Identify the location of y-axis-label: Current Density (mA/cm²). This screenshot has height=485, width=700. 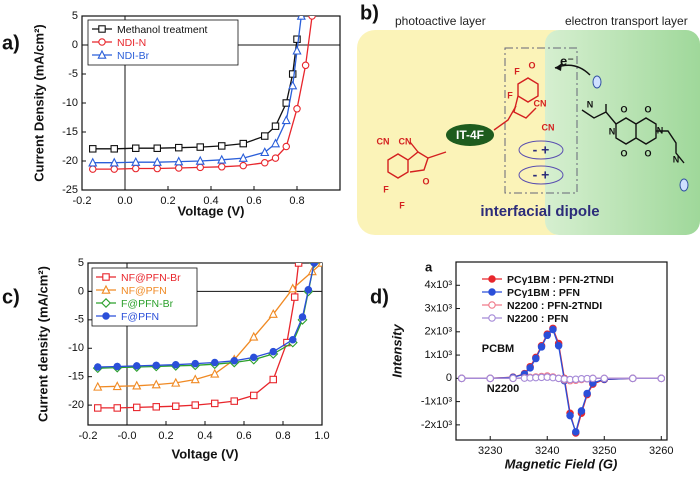
(38, 102).